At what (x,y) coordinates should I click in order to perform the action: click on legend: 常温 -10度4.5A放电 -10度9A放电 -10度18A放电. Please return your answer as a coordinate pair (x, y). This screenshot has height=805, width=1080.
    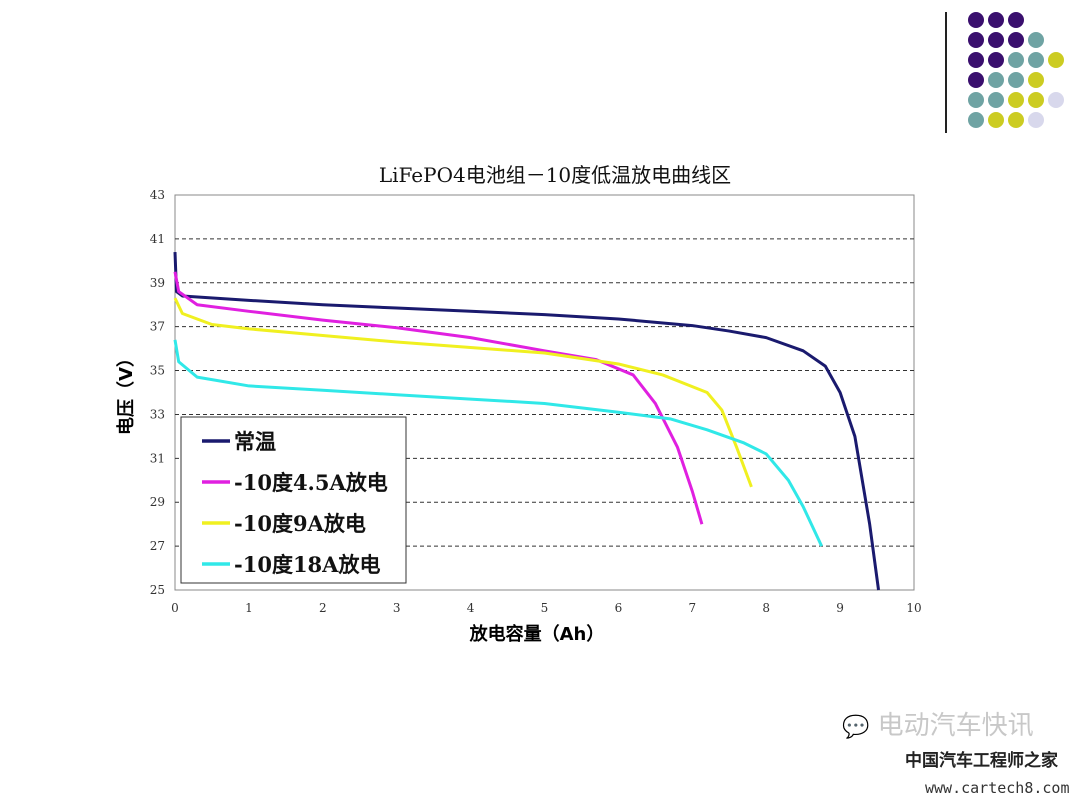
    Looking at the image, I should click on (293, 500).